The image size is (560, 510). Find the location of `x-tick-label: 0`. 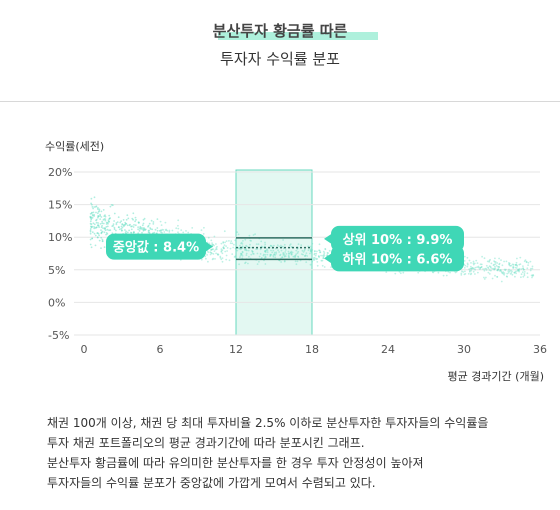

x-tick-label: 0 is located at coordinates (84, 349).